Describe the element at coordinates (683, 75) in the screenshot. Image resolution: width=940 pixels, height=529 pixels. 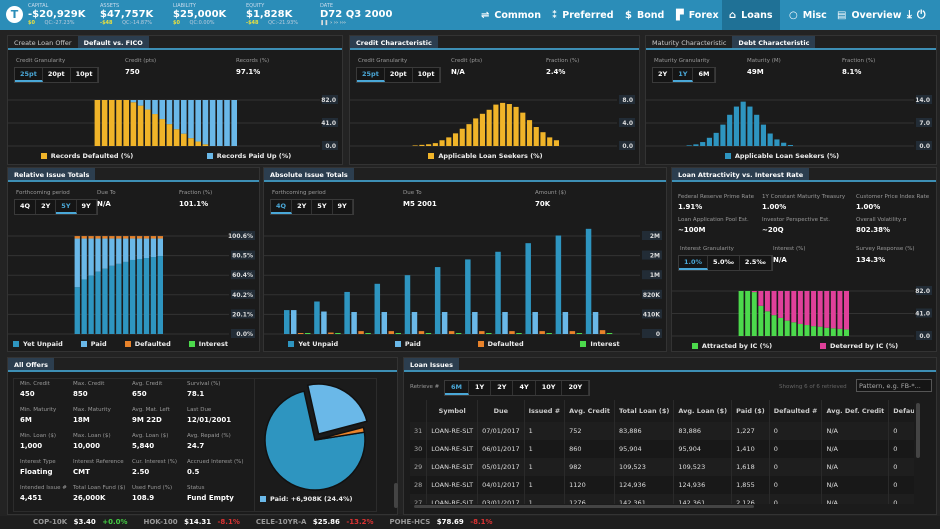
I see `granularity-option: 1Y` at that location.